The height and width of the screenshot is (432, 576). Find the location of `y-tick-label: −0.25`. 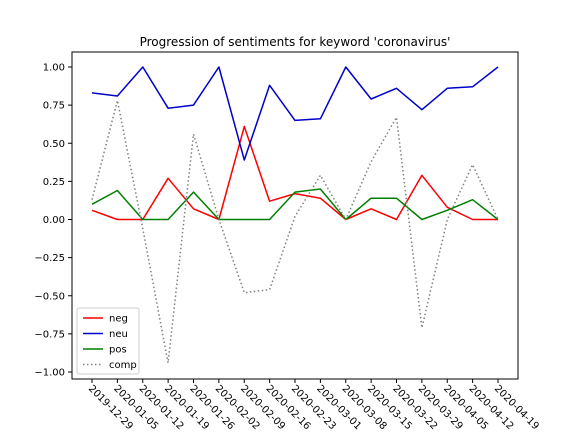

y-tick-label: −0.25 is located at coordinates (49, 258).